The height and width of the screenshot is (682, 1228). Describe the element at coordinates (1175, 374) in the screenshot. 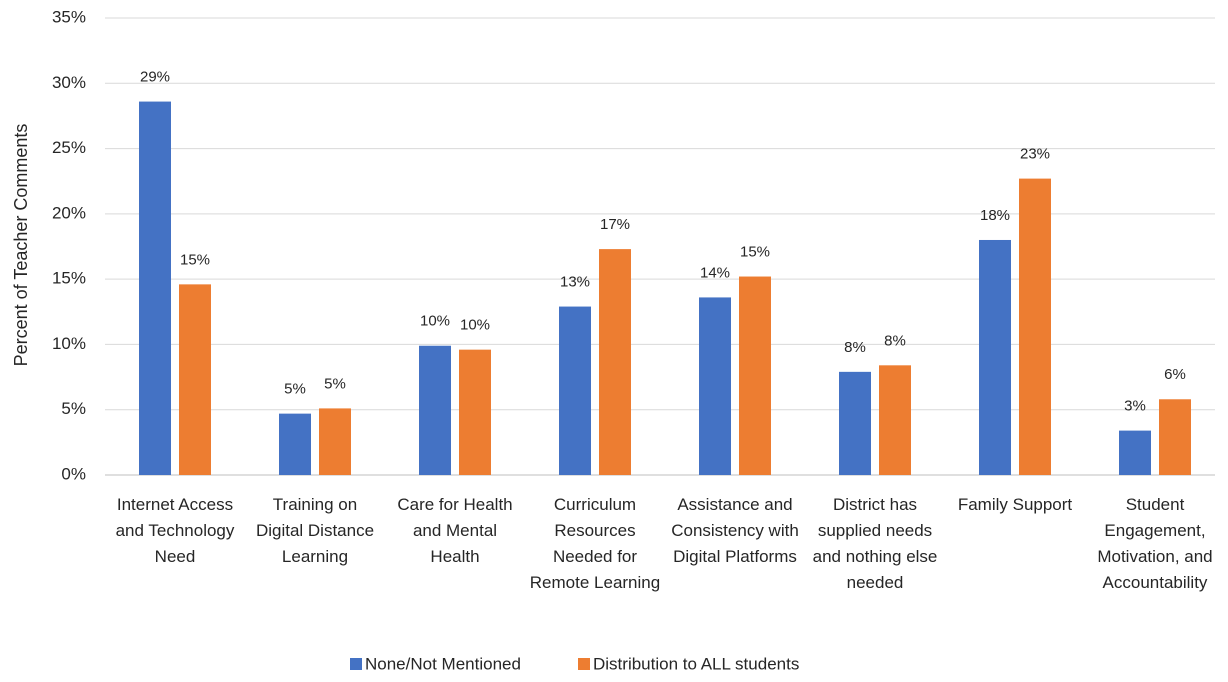

I see `value-label: 6%` at that location.